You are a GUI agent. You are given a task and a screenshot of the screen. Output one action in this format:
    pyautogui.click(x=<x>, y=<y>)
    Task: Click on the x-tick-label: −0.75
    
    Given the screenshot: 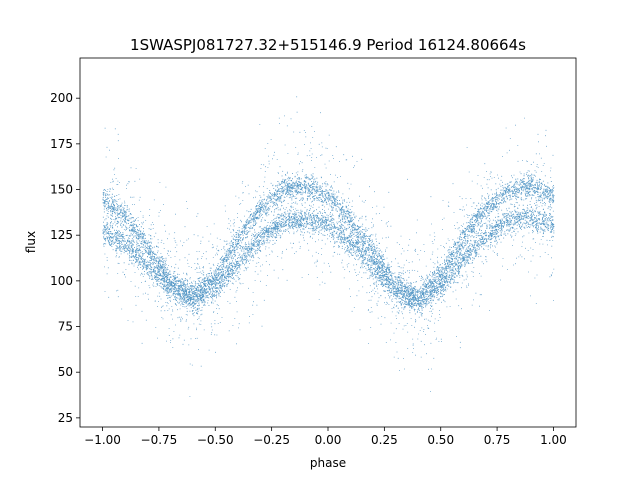 What is the action you would take?
    pyautogui.click(x=159, y=440)
    